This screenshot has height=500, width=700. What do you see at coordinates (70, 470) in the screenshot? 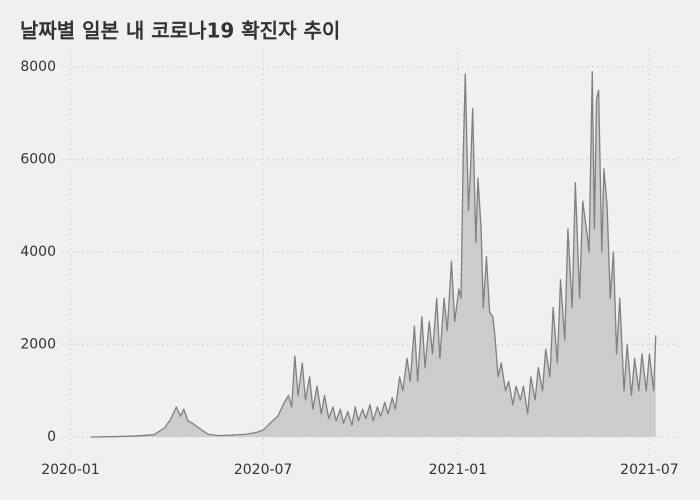
I see `x-tick-label: 2020-01` at bounding box center [70, 470].